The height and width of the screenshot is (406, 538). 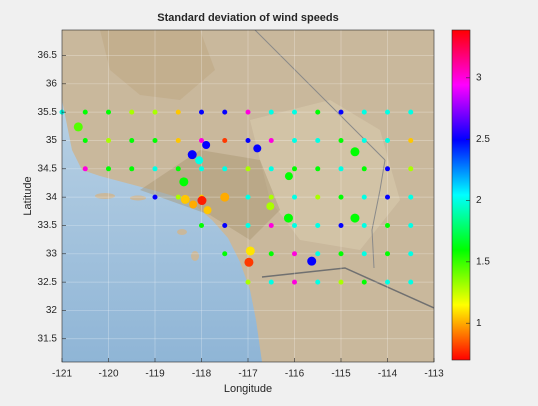 I want to click on x-tick-label: -114, so click(x=388, y=374).